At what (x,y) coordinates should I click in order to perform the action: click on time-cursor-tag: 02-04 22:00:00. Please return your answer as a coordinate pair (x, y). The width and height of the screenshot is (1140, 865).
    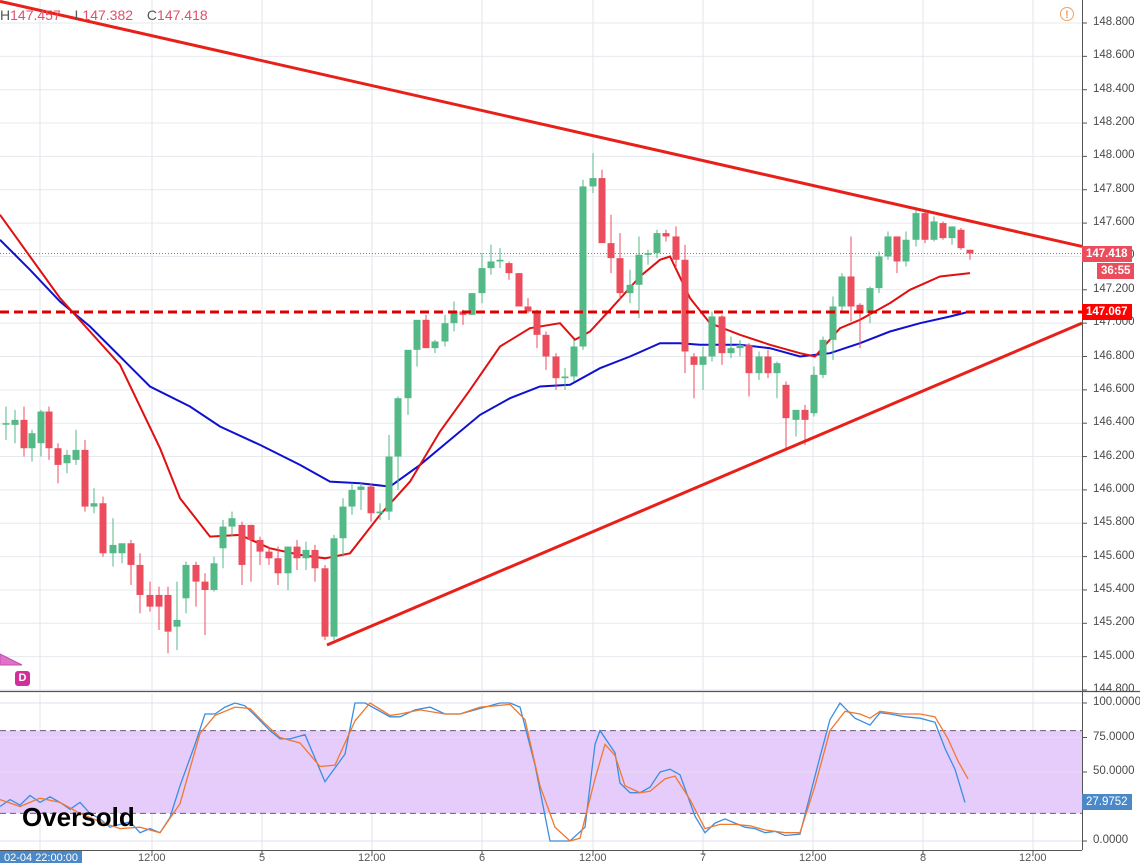
    Looking at the image, I should click on (41, 857).